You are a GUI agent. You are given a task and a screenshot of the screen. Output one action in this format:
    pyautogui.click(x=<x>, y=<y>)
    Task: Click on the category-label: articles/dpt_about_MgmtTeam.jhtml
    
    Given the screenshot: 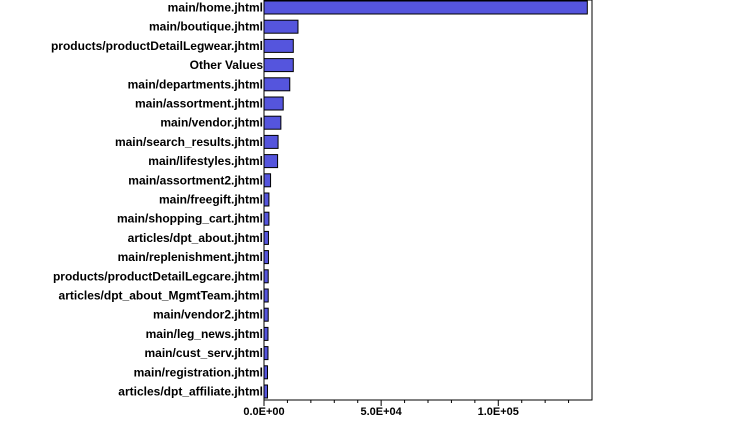 What is the action you would take?
    pyautogui.click(x=161, y=296)
    